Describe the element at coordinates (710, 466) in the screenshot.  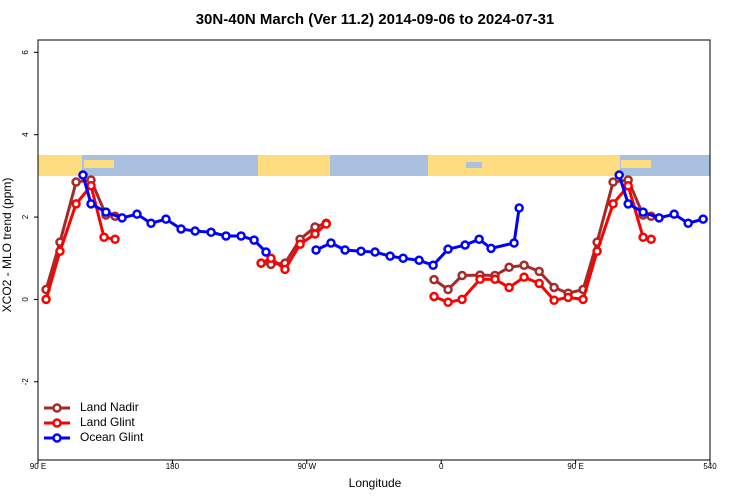
I see `x-tick-label: 540` at that location.